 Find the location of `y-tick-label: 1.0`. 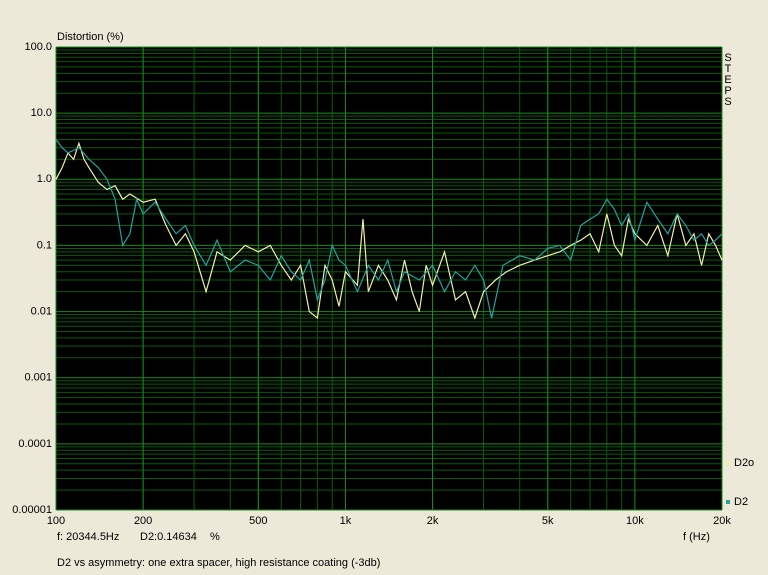

y-tick-label: 1.0 is located at coordinates (44, 179).